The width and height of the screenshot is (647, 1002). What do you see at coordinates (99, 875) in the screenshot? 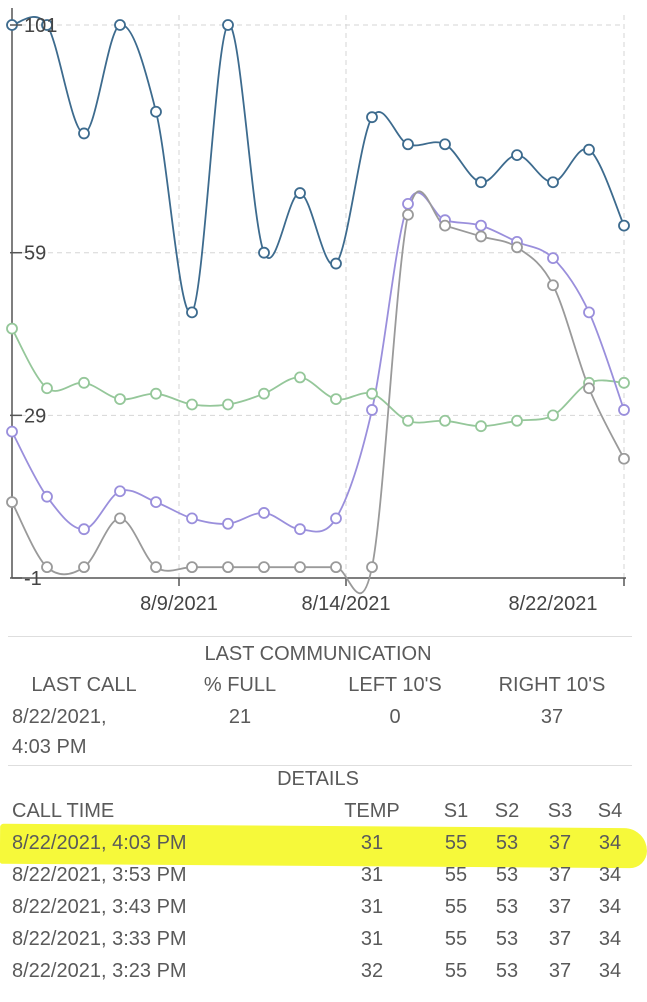
I see `call-time-cell: 8/22/2021, 3:53 PM` at bounding box center [99, 875].